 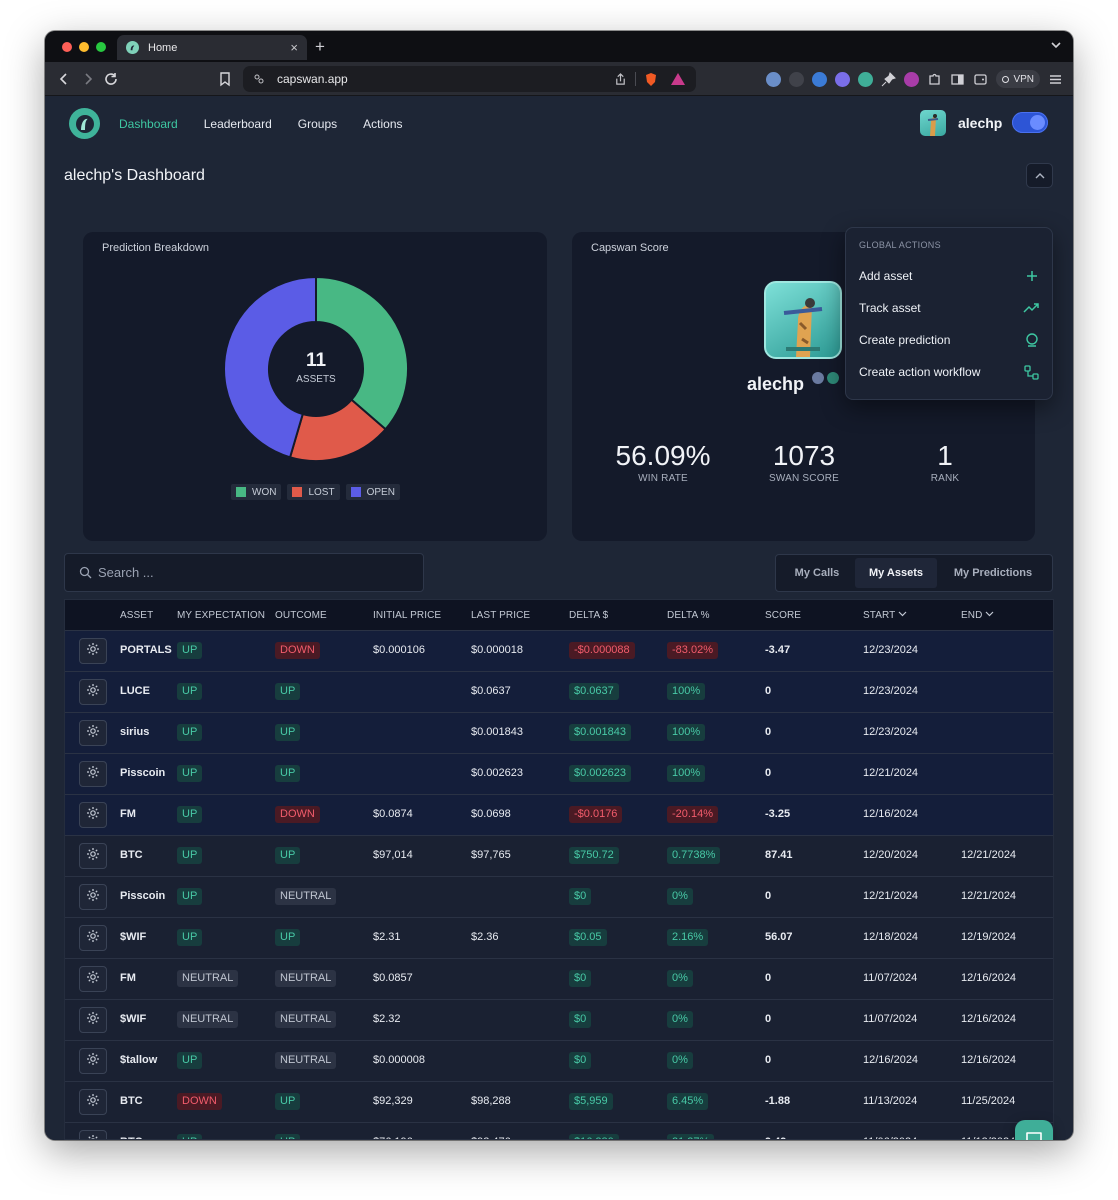 I want to click on column-header-expectation: MY EXPECTATION, so click(x=221, y=615).